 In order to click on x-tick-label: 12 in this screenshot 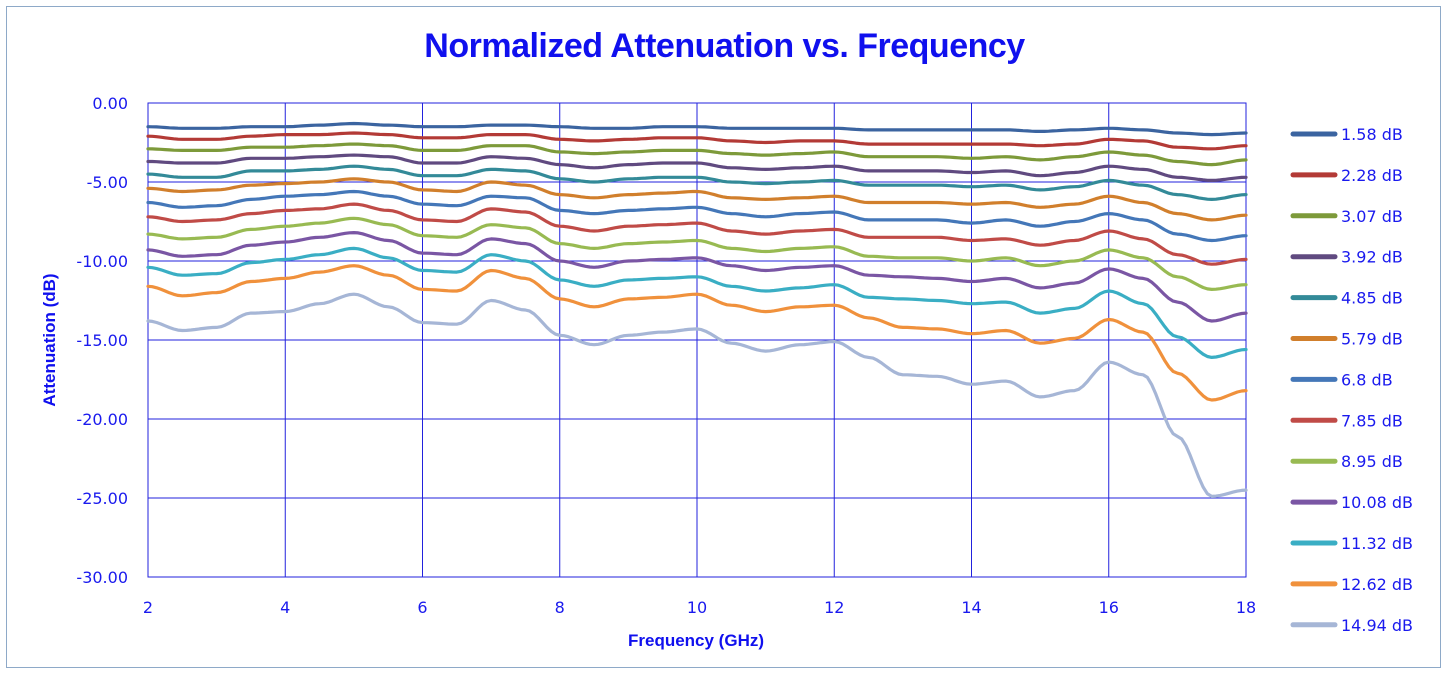, I will do `click(834, 607)`.